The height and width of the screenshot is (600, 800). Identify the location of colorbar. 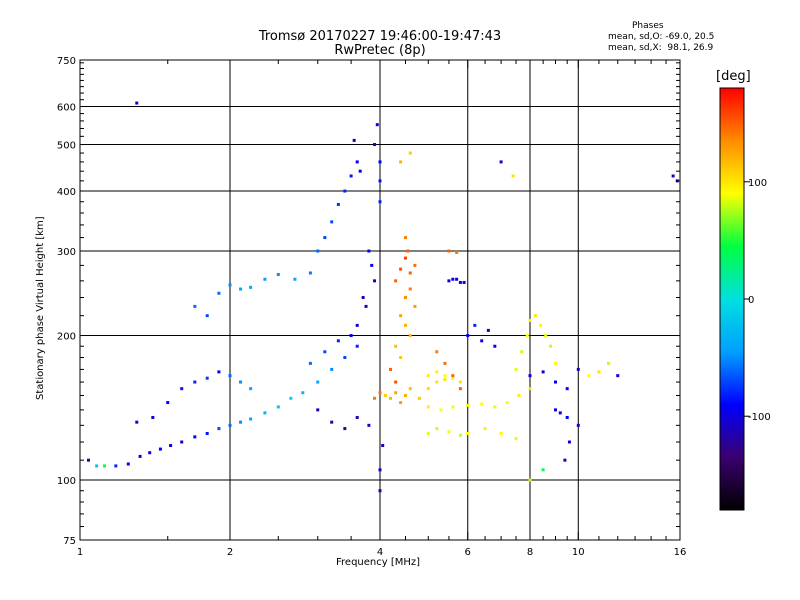
(732, 299).